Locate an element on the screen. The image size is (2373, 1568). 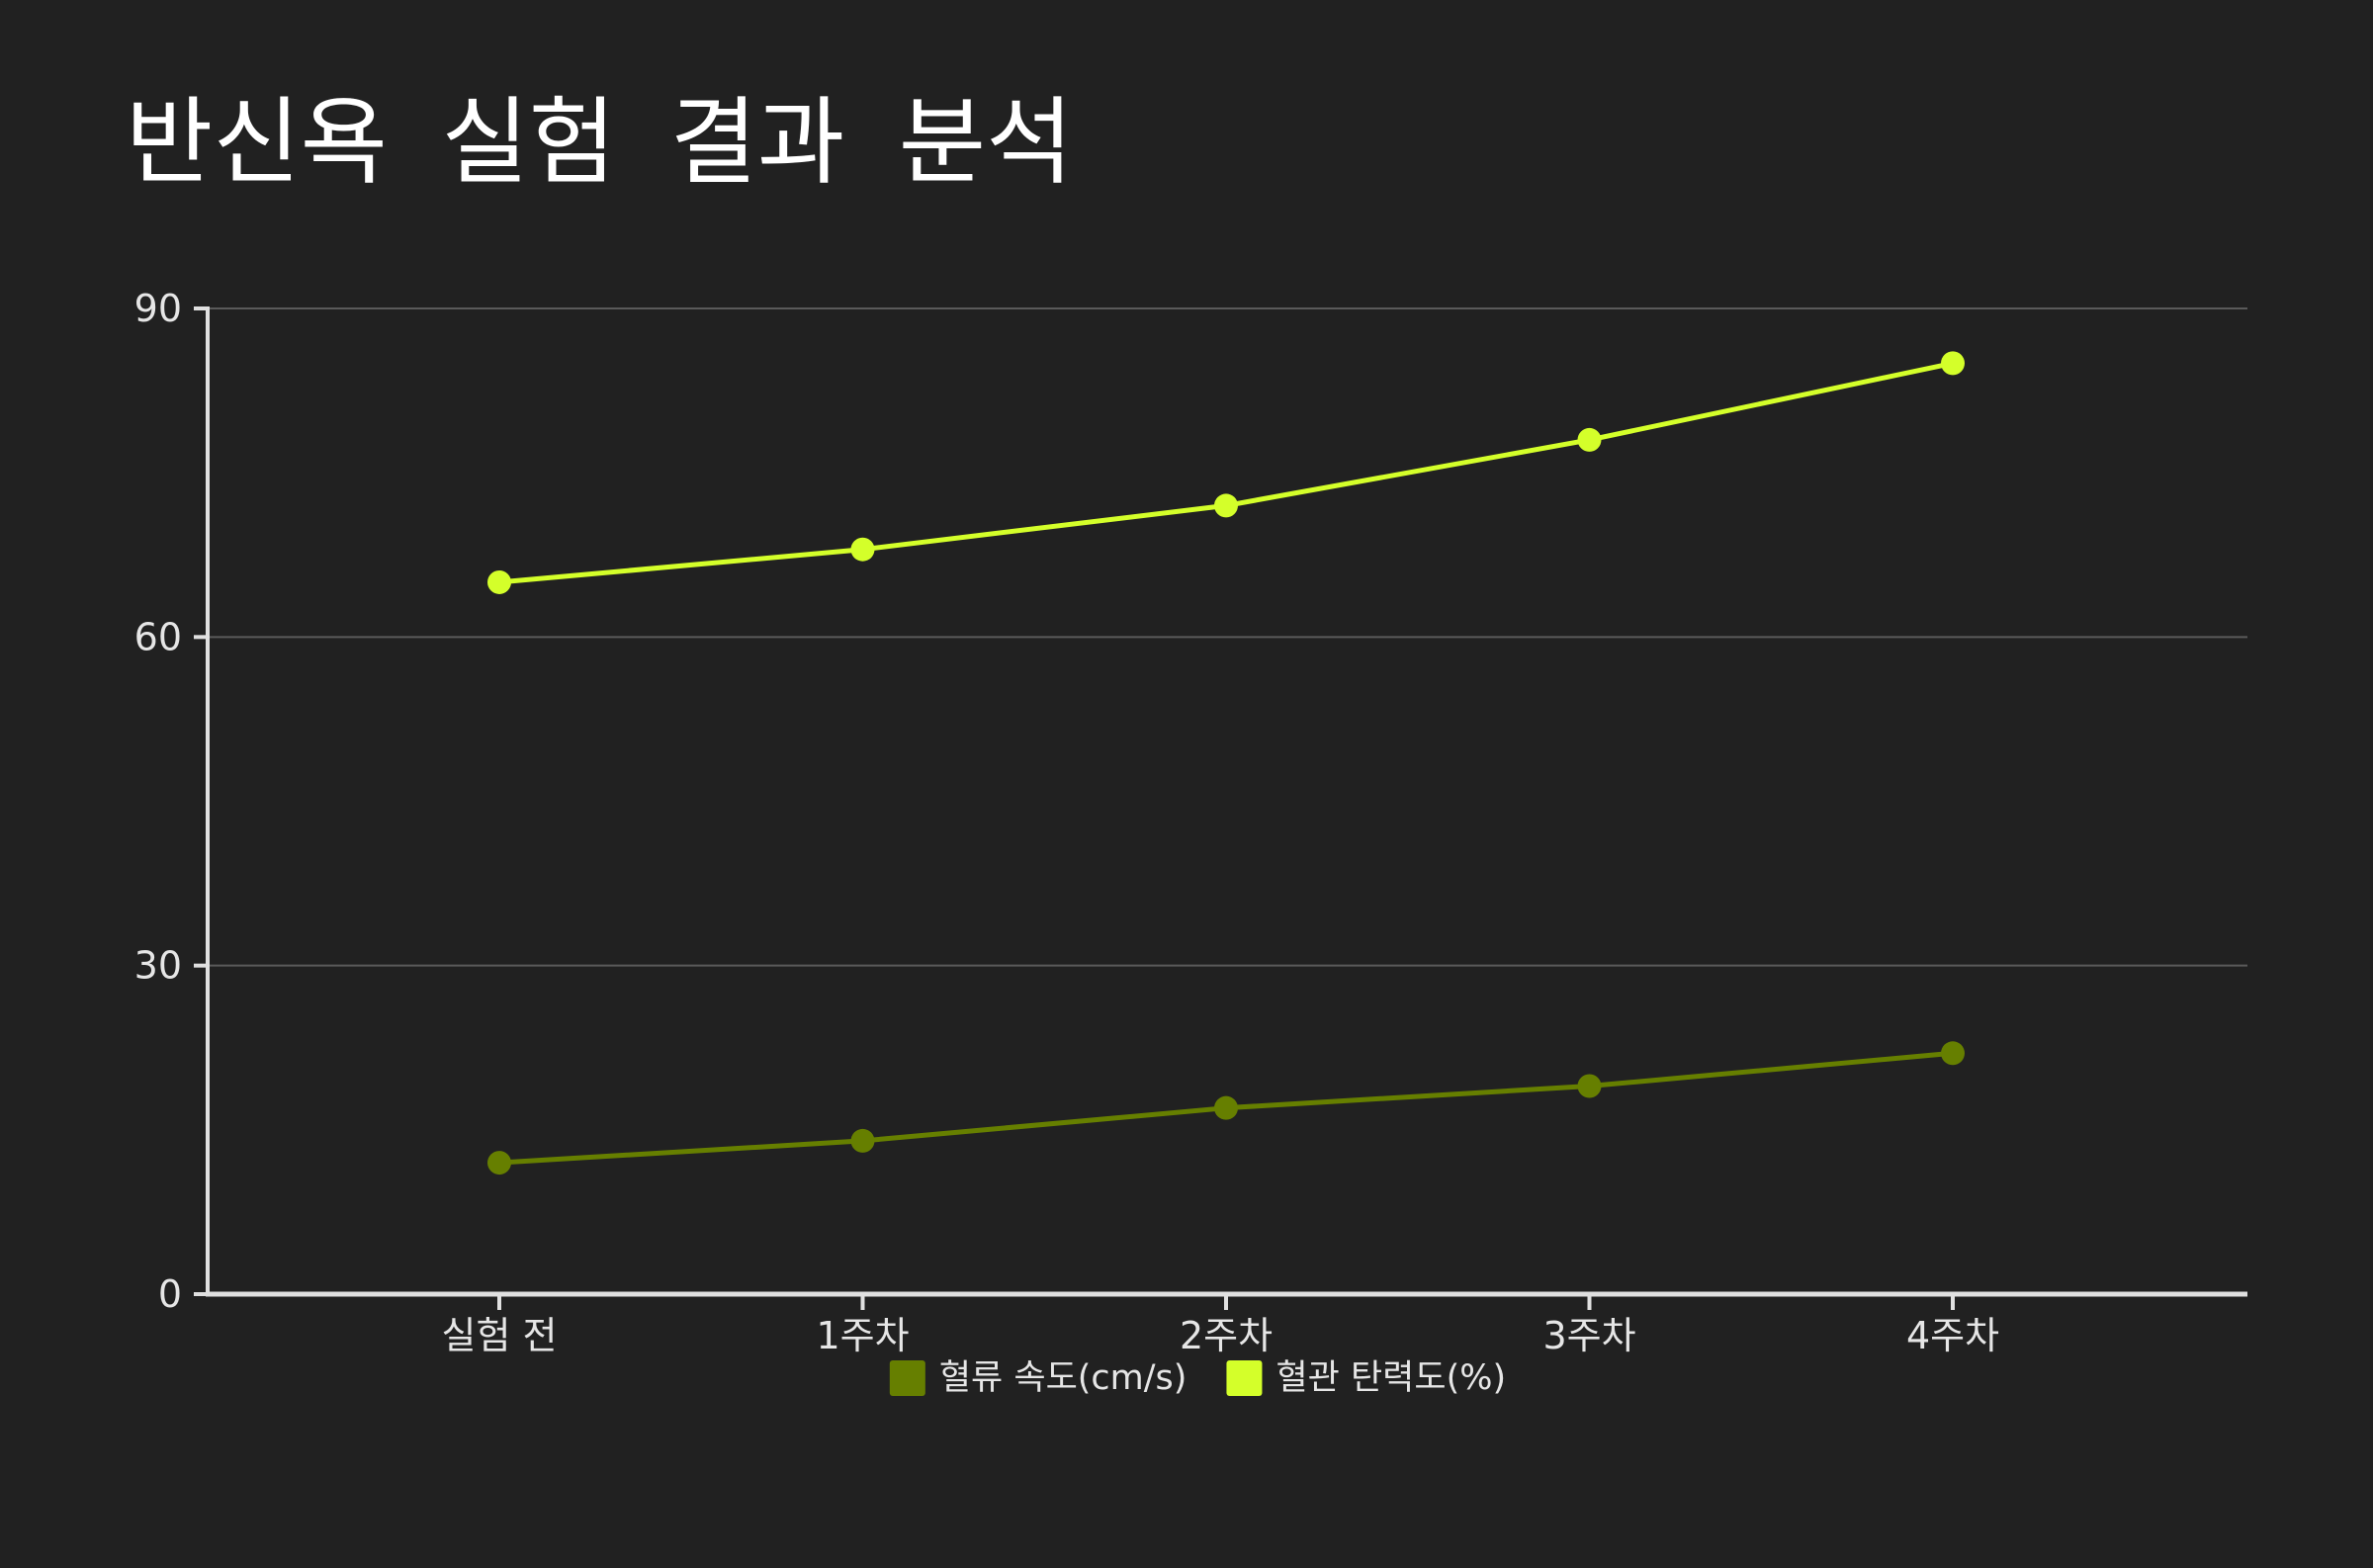
y-tick-label: 0 is located at coordinates (170, 1294).